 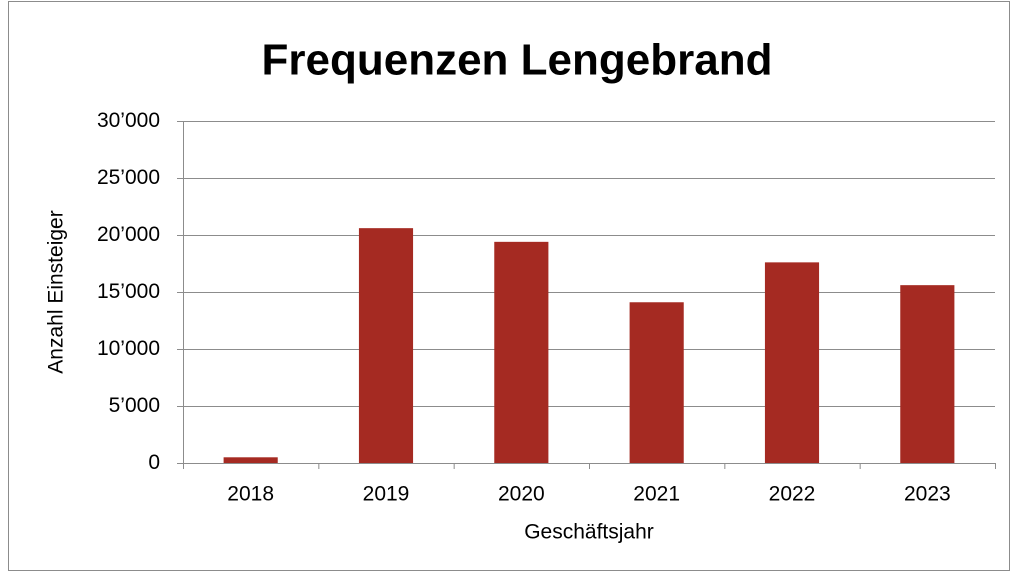 I want to click on y-tick-label: 15’000, so click(x=128, y=291).